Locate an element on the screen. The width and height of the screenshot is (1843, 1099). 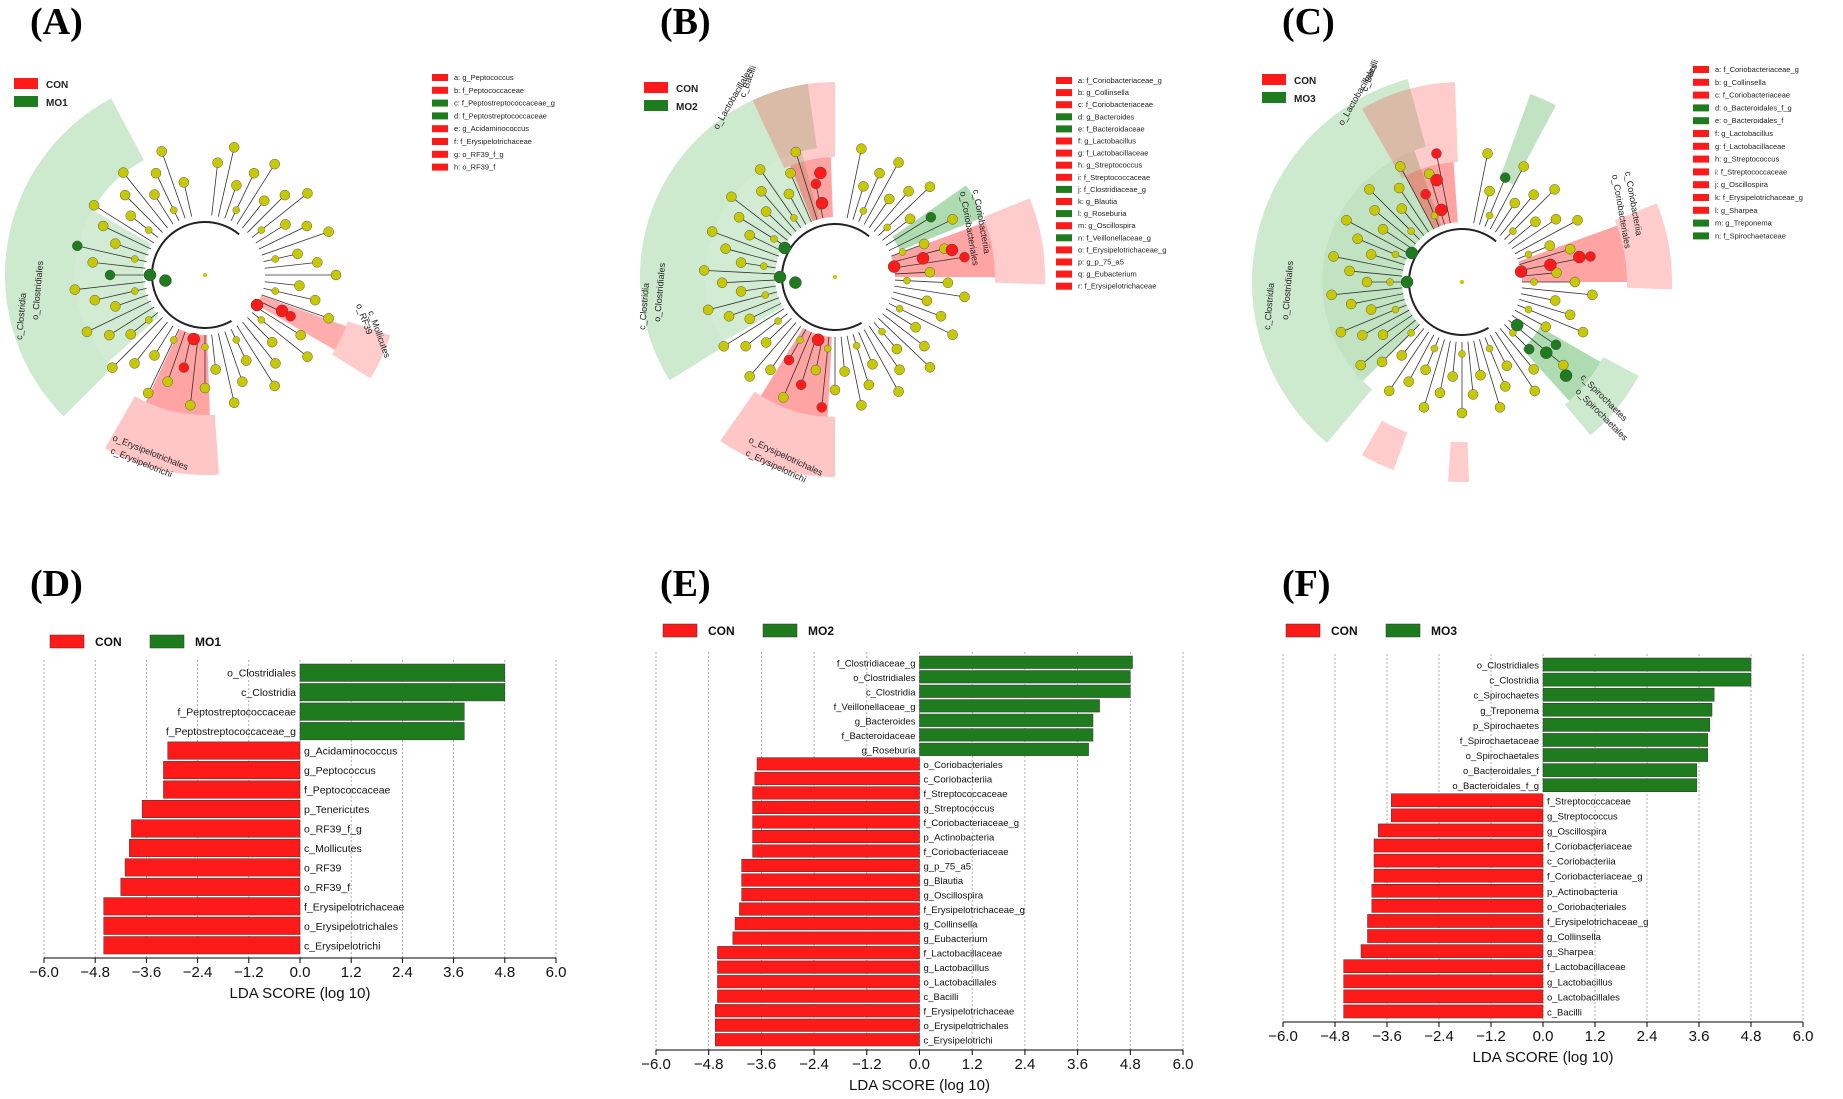
key-label: i: f_Streptococcaceae is located at coordinates (1114, 177).